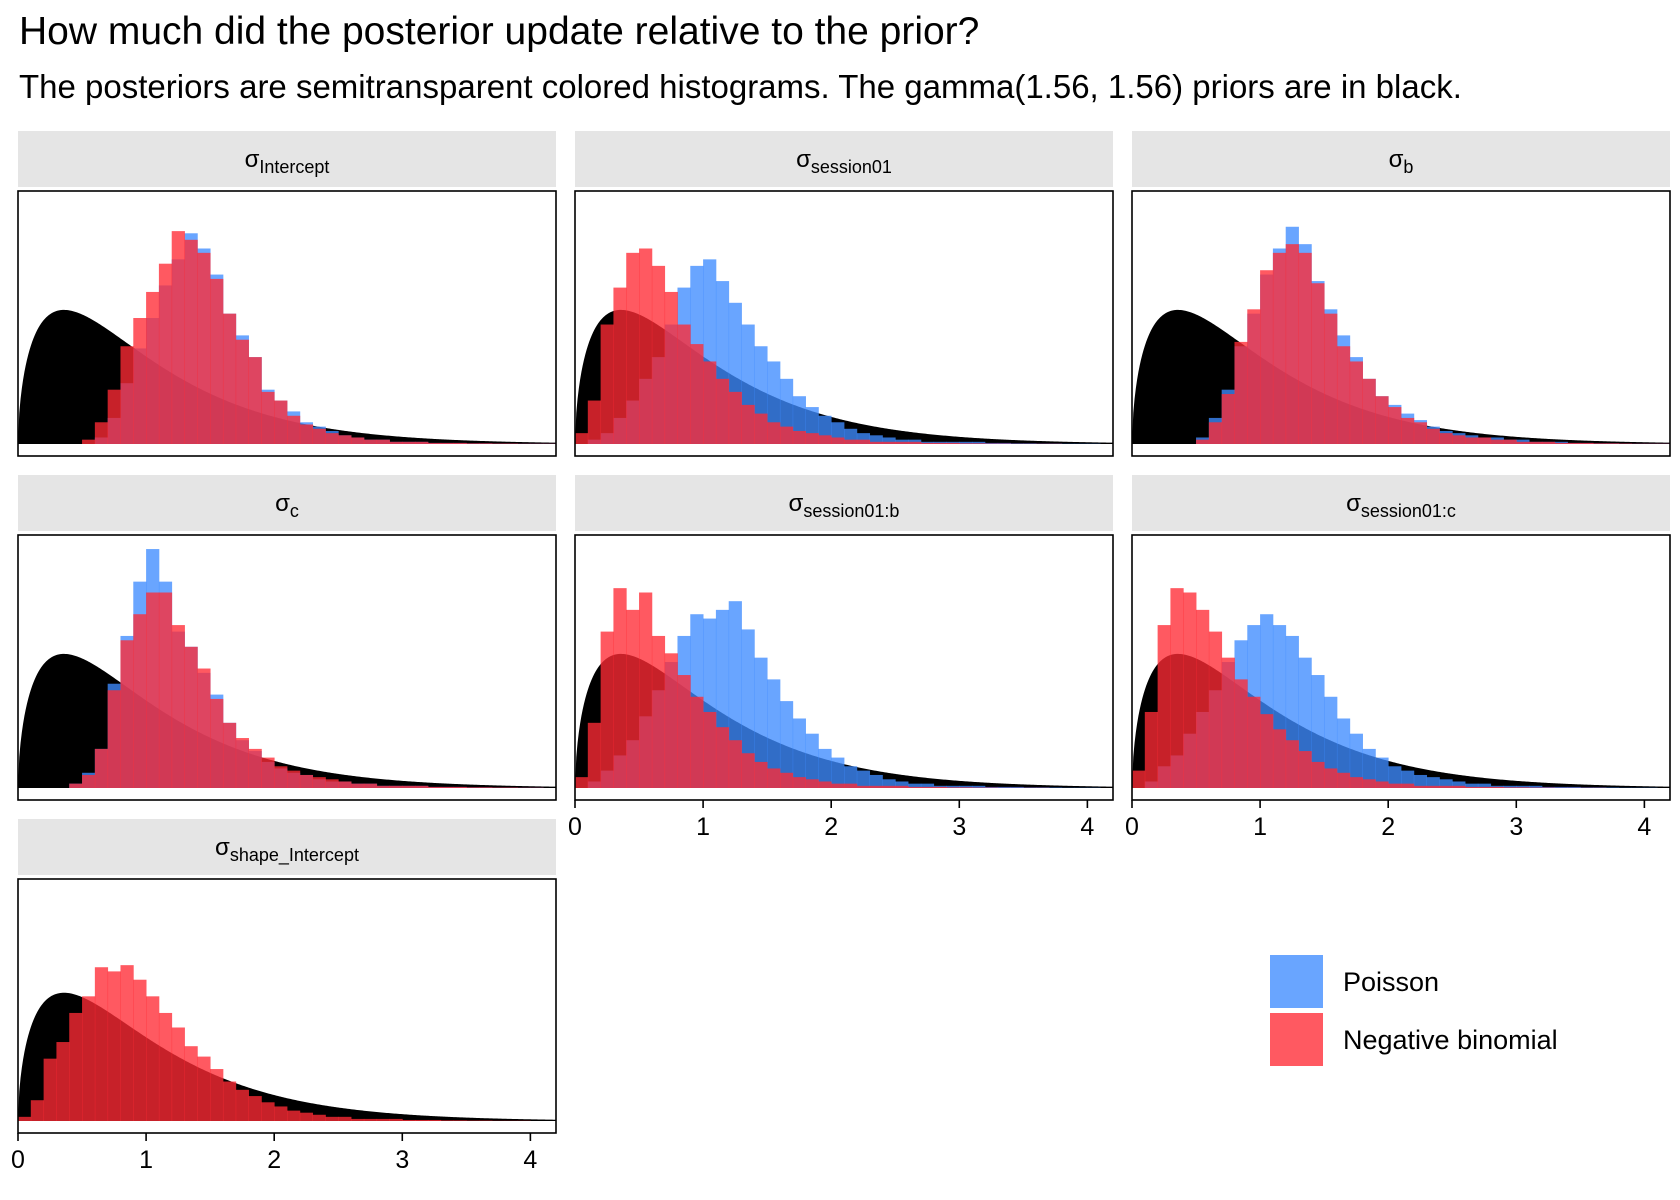 This screenshot has width=1680, height=1200. Describe the element at coordinates (844, 159) in the screenshot. I see `facet-strip` at that location.